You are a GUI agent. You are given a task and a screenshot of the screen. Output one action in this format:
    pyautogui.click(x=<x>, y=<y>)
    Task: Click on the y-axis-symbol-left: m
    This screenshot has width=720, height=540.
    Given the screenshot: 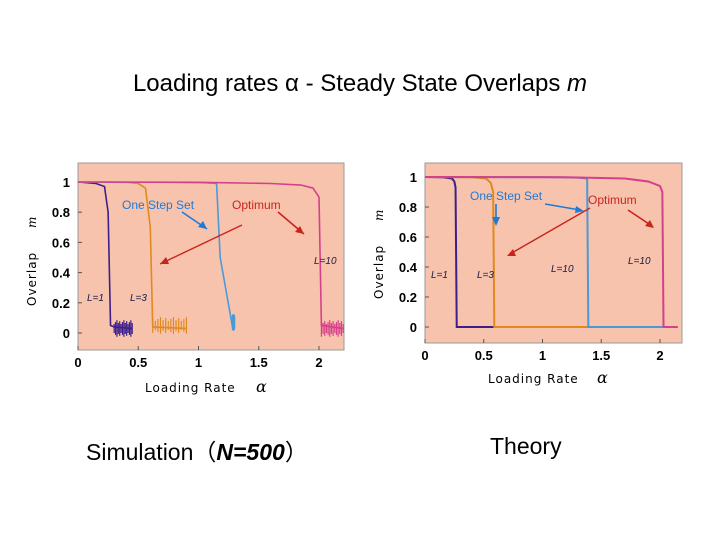 What is the action you would take?
    pyautogui.click(x=32, y=222)
    